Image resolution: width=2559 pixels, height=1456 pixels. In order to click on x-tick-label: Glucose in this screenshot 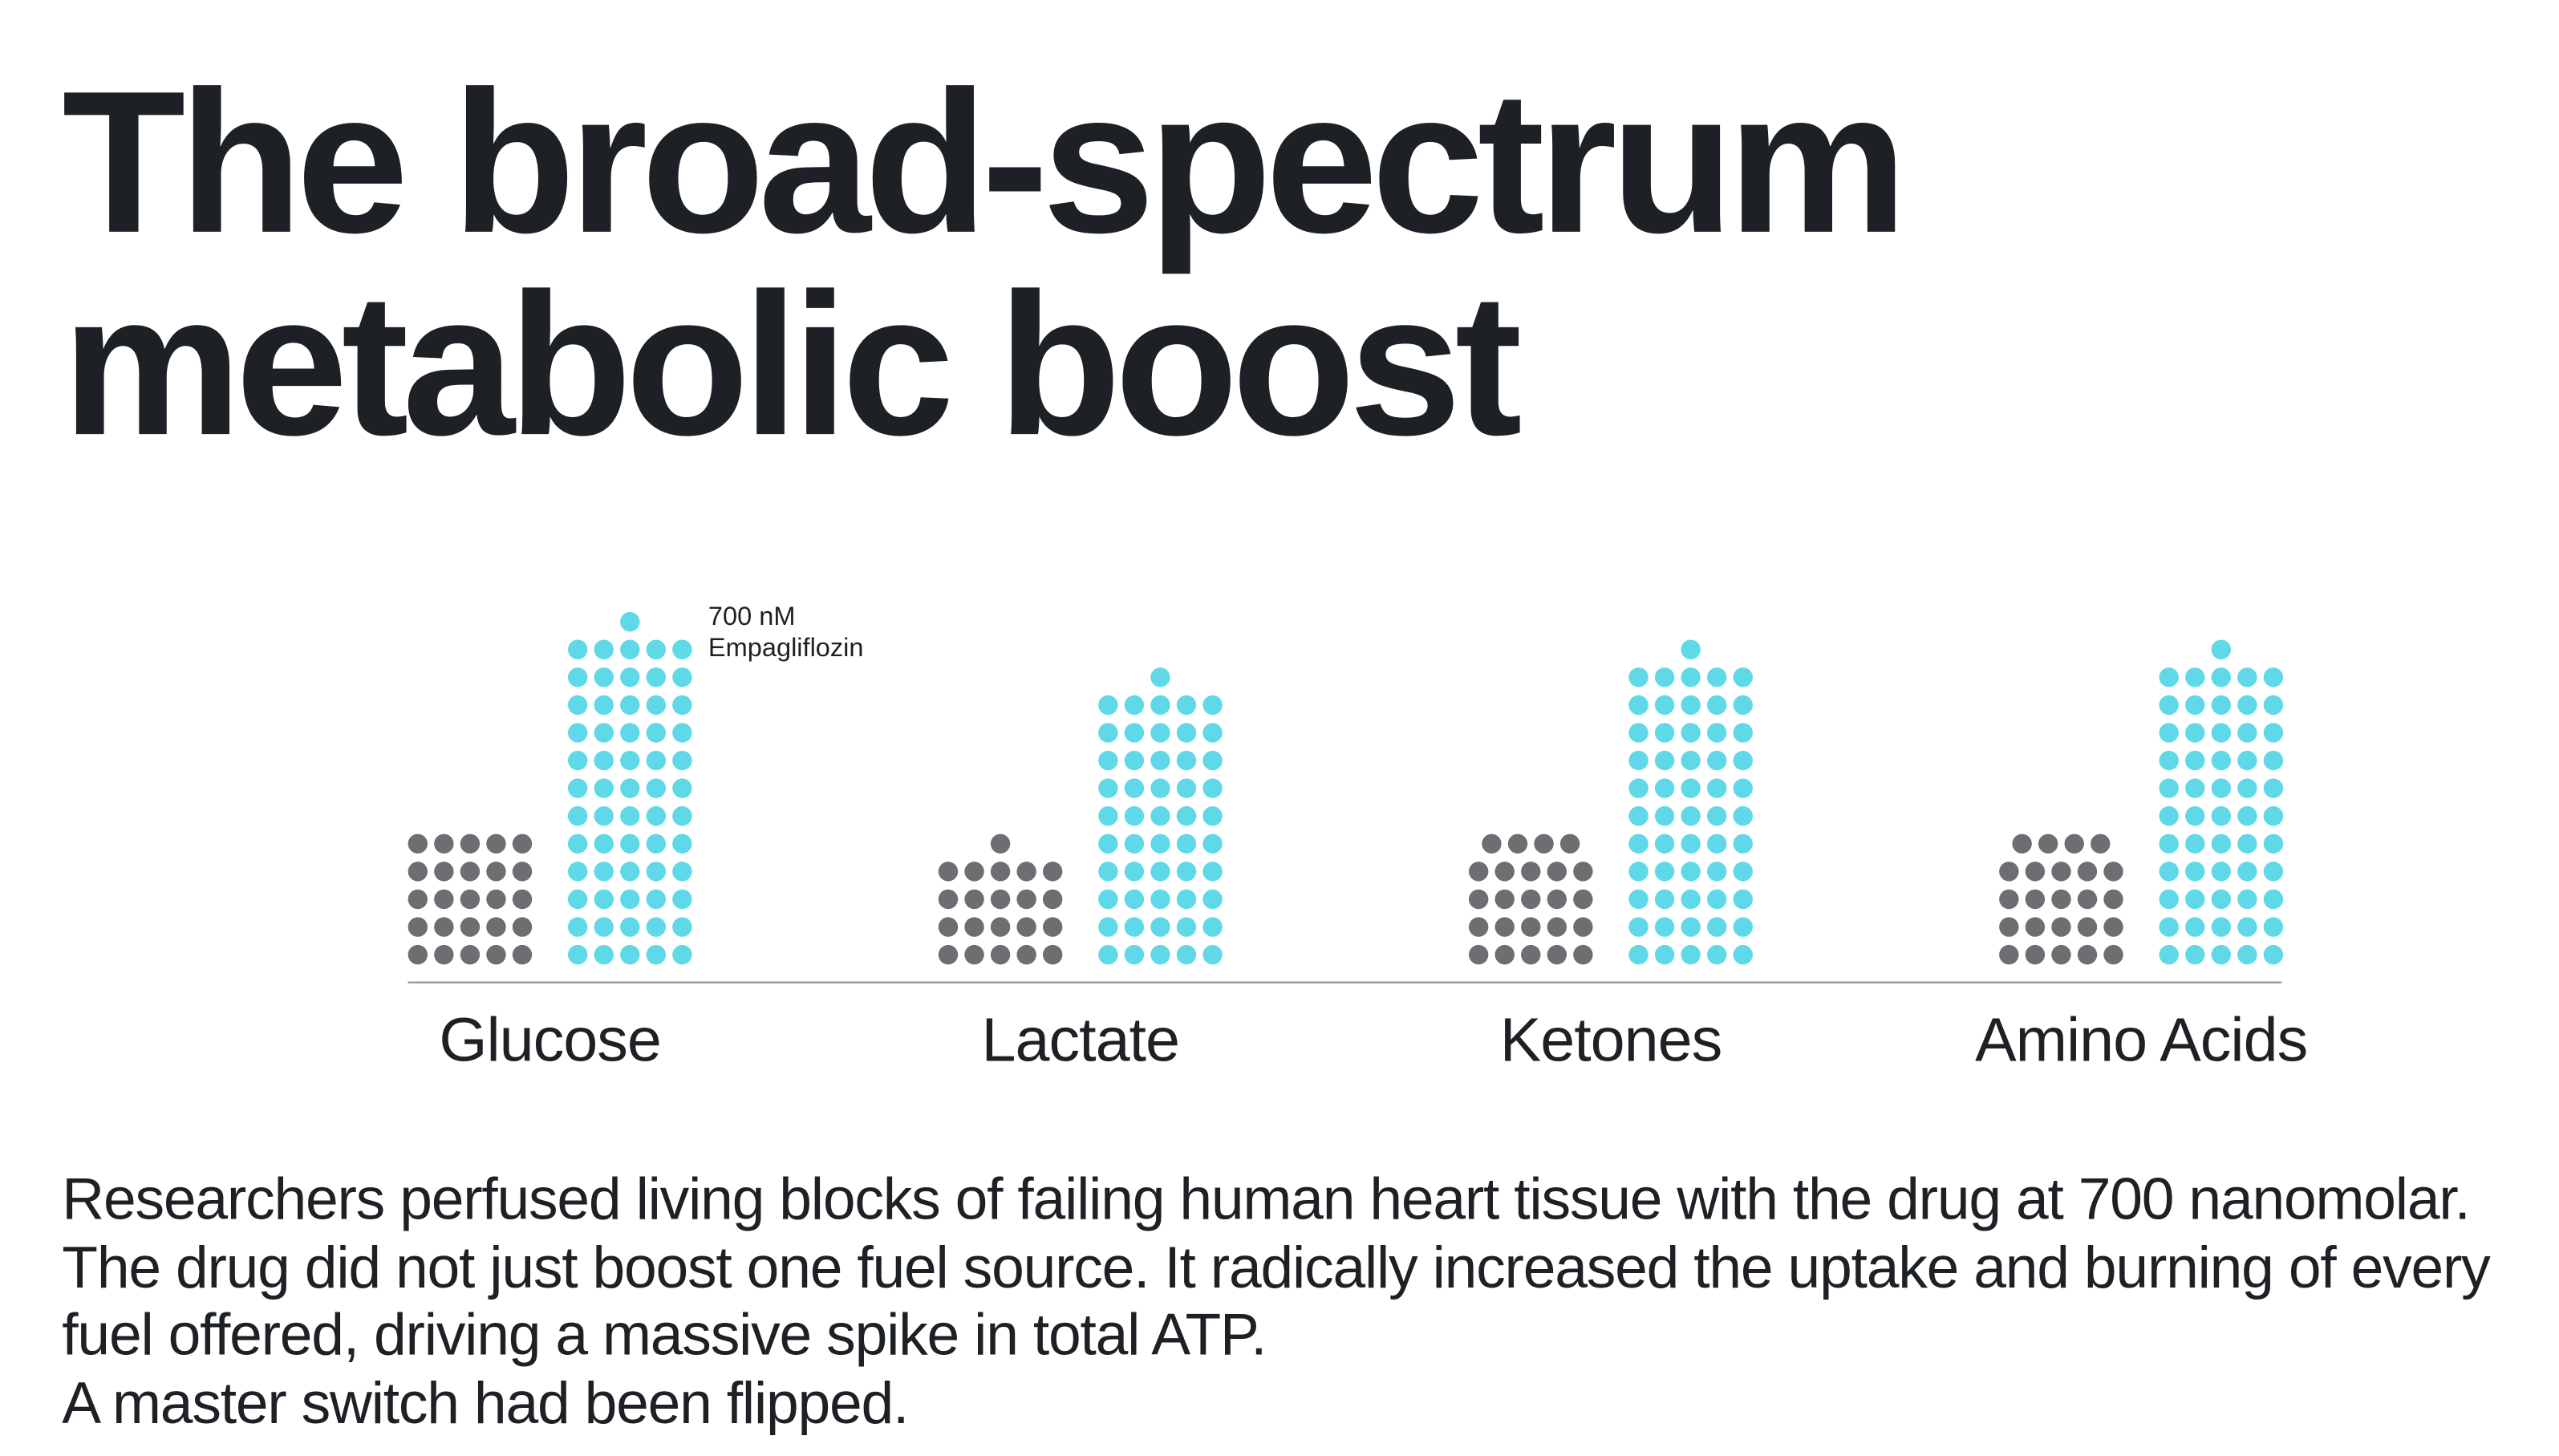, I will do `click(549, 1039)`.